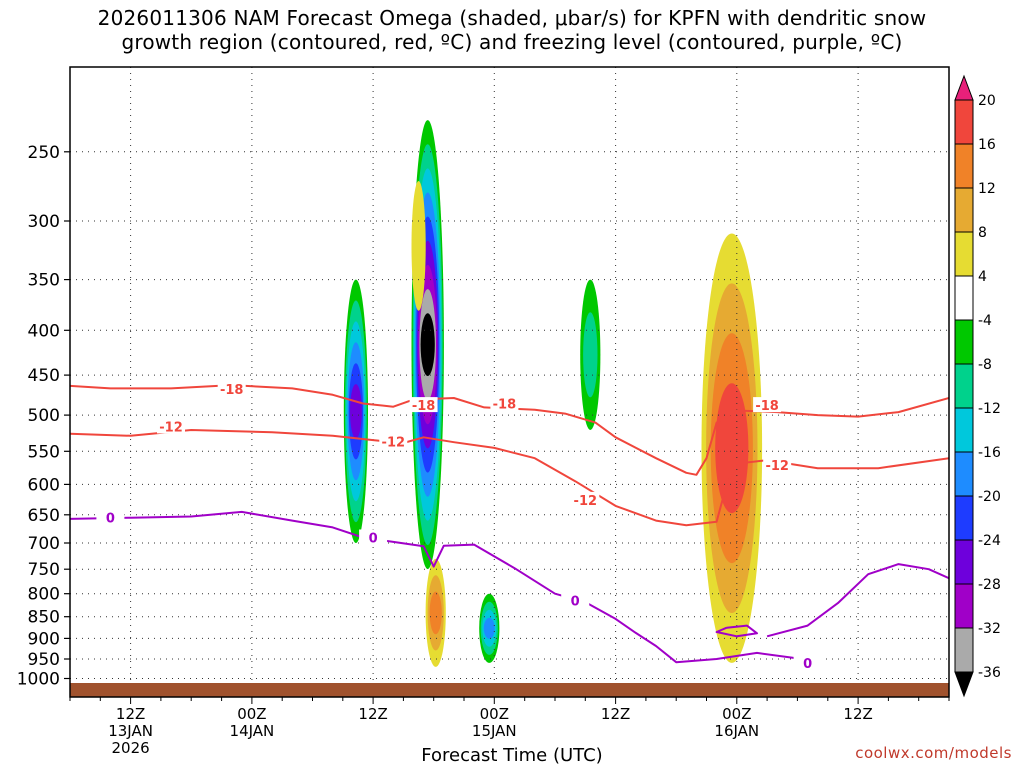 The height and width of the screenshot is (768, 1024). I want to click on colorbar-label-3: 8, so click(982, 233).